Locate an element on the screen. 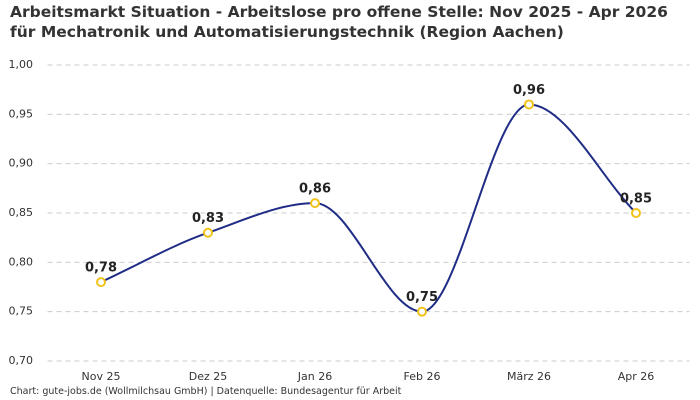  y-tick-label: 0,70 is located at coordinates (21, 360).